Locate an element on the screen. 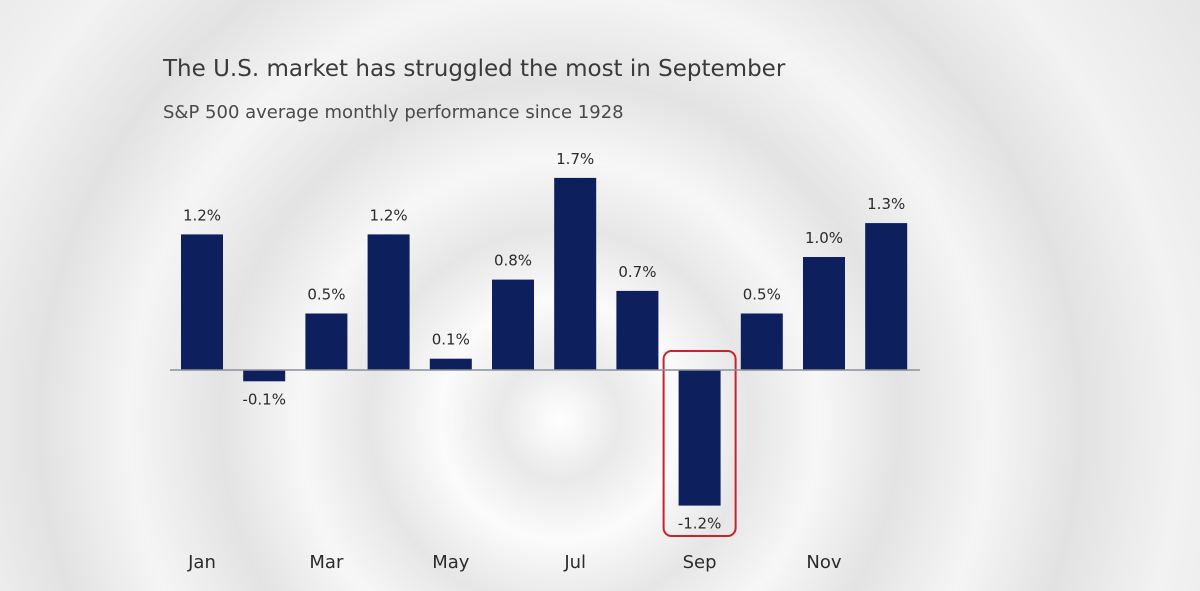 The height and width of the screenshot is (591, 1200). data-label-may: 0.1% is located at coordinates (451, 340).